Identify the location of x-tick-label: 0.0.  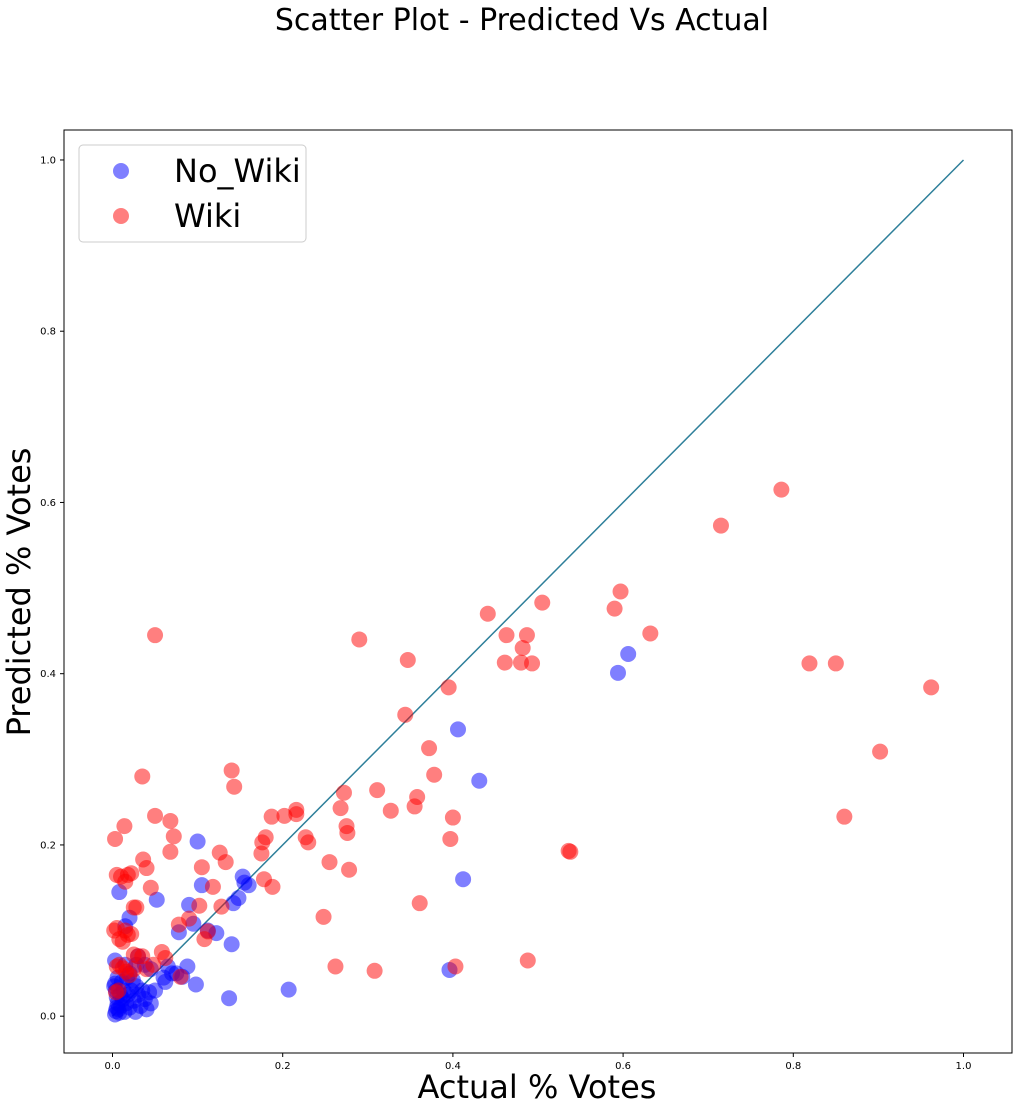
(113, 1066).